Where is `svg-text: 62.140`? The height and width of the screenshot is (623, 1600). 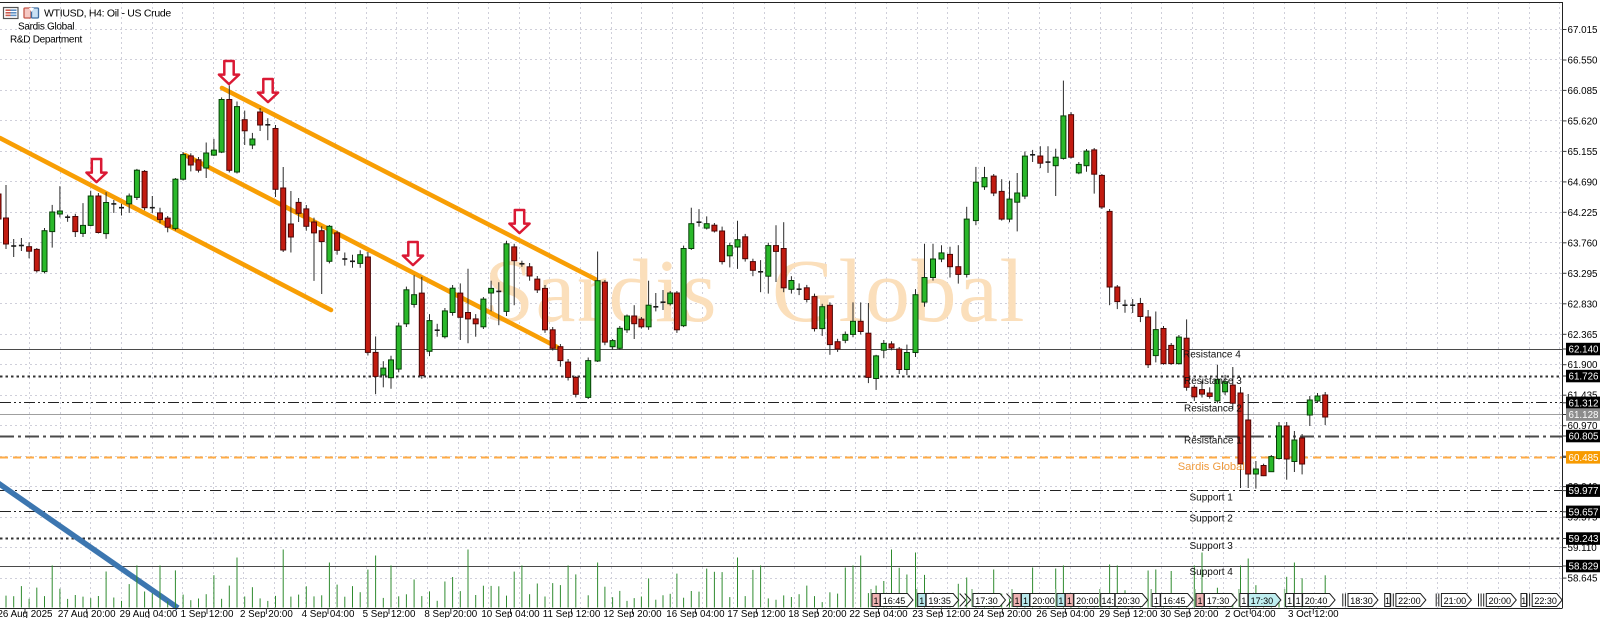
svg-text: 62.140 is located at coordinates (1584, 350).